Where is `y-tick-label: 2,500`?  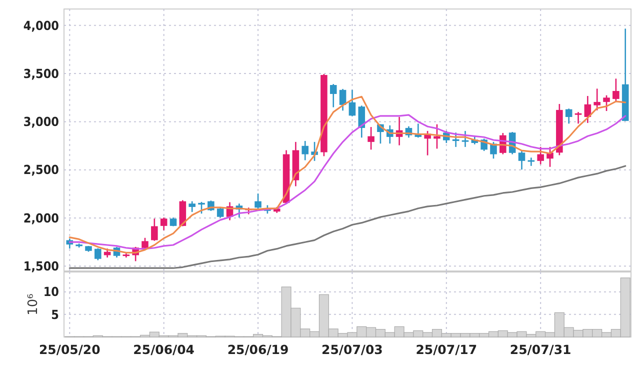 y-tick-label: 2,500 is located at coordinates (41, 170).